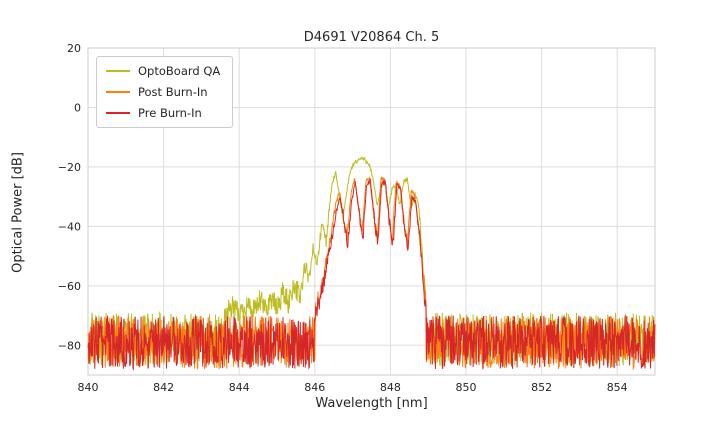 The height and width of the screenshot is (432, 720). Describe the element at coordinates (18, 212) in the screenshot. I see `y-axis-label: Optical Power [dB]` at that location.